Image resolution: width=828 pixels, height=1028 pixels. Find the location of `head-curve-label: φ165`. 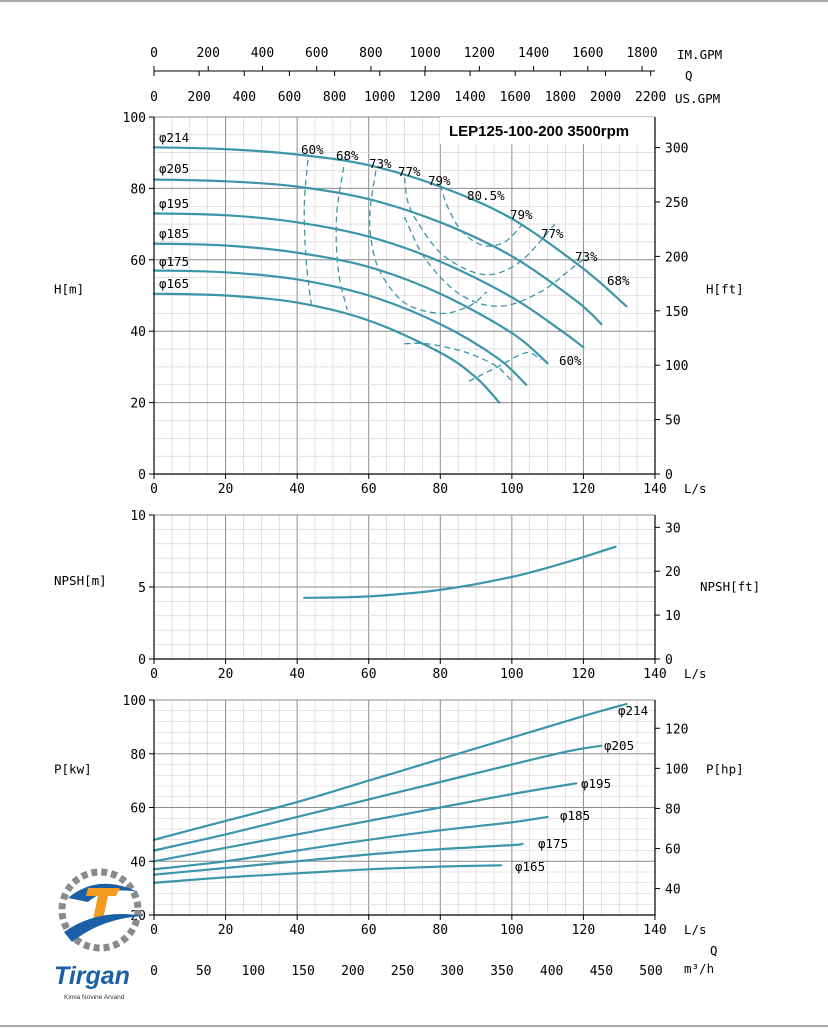

head-curve-label: φ165 is located at coordinates (174, 283).